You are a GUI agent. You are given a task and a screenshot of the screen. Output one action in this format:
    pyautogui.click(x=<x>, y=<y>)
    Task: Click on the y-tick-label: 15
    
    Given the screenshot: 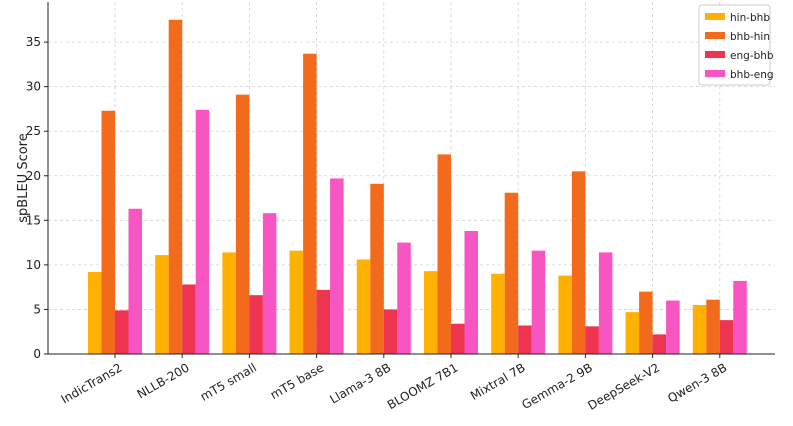 What is the action you would take?
    pyautogui.click(x=33, y=220)
    